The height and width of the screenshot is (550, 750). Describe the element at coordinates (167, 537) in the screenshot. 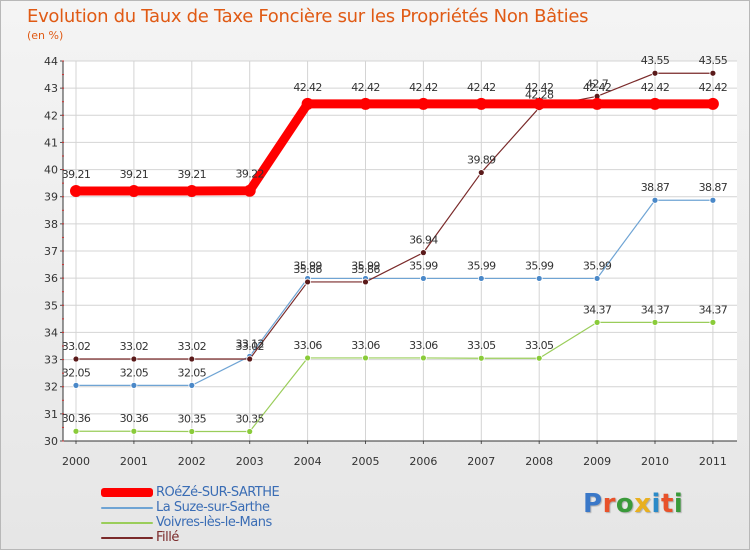

I see `legend-label-fille: Fillé` at that location.